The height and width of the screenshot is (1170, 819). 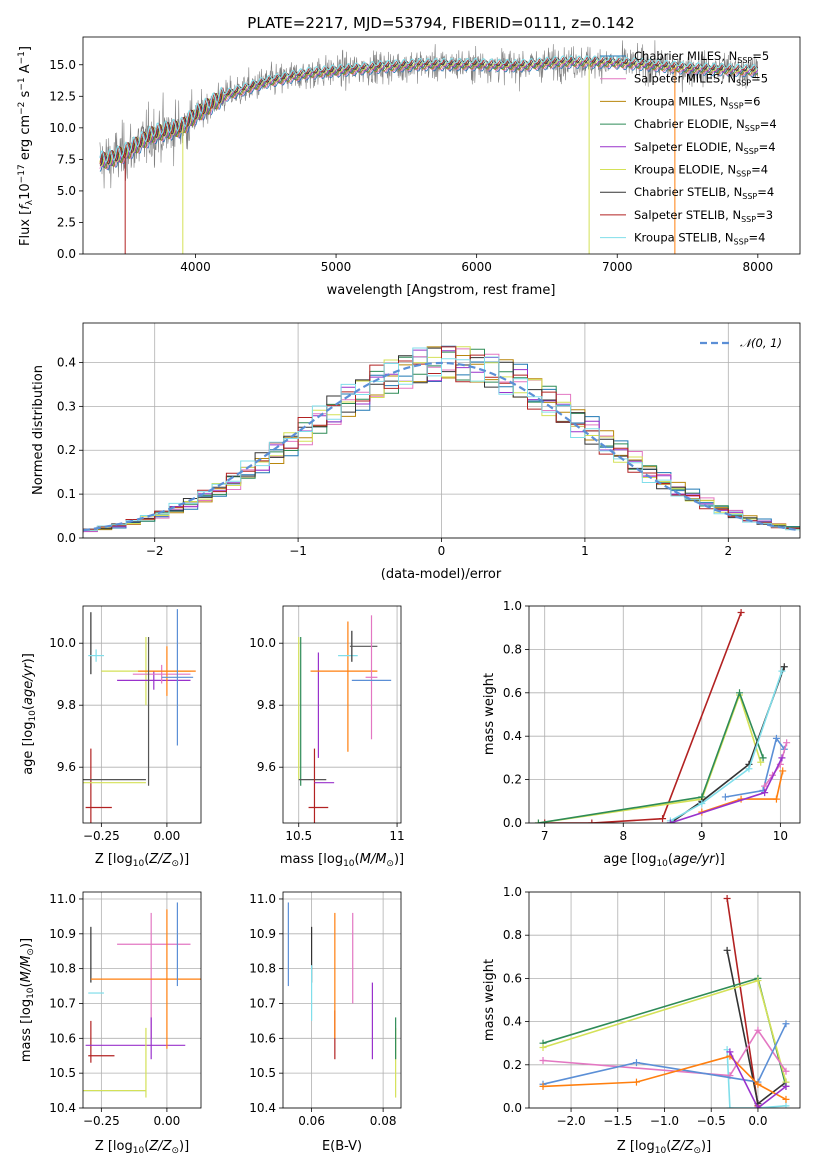 I want to click on legend: 𝒩(0, 1), so click(x=741, y=343).